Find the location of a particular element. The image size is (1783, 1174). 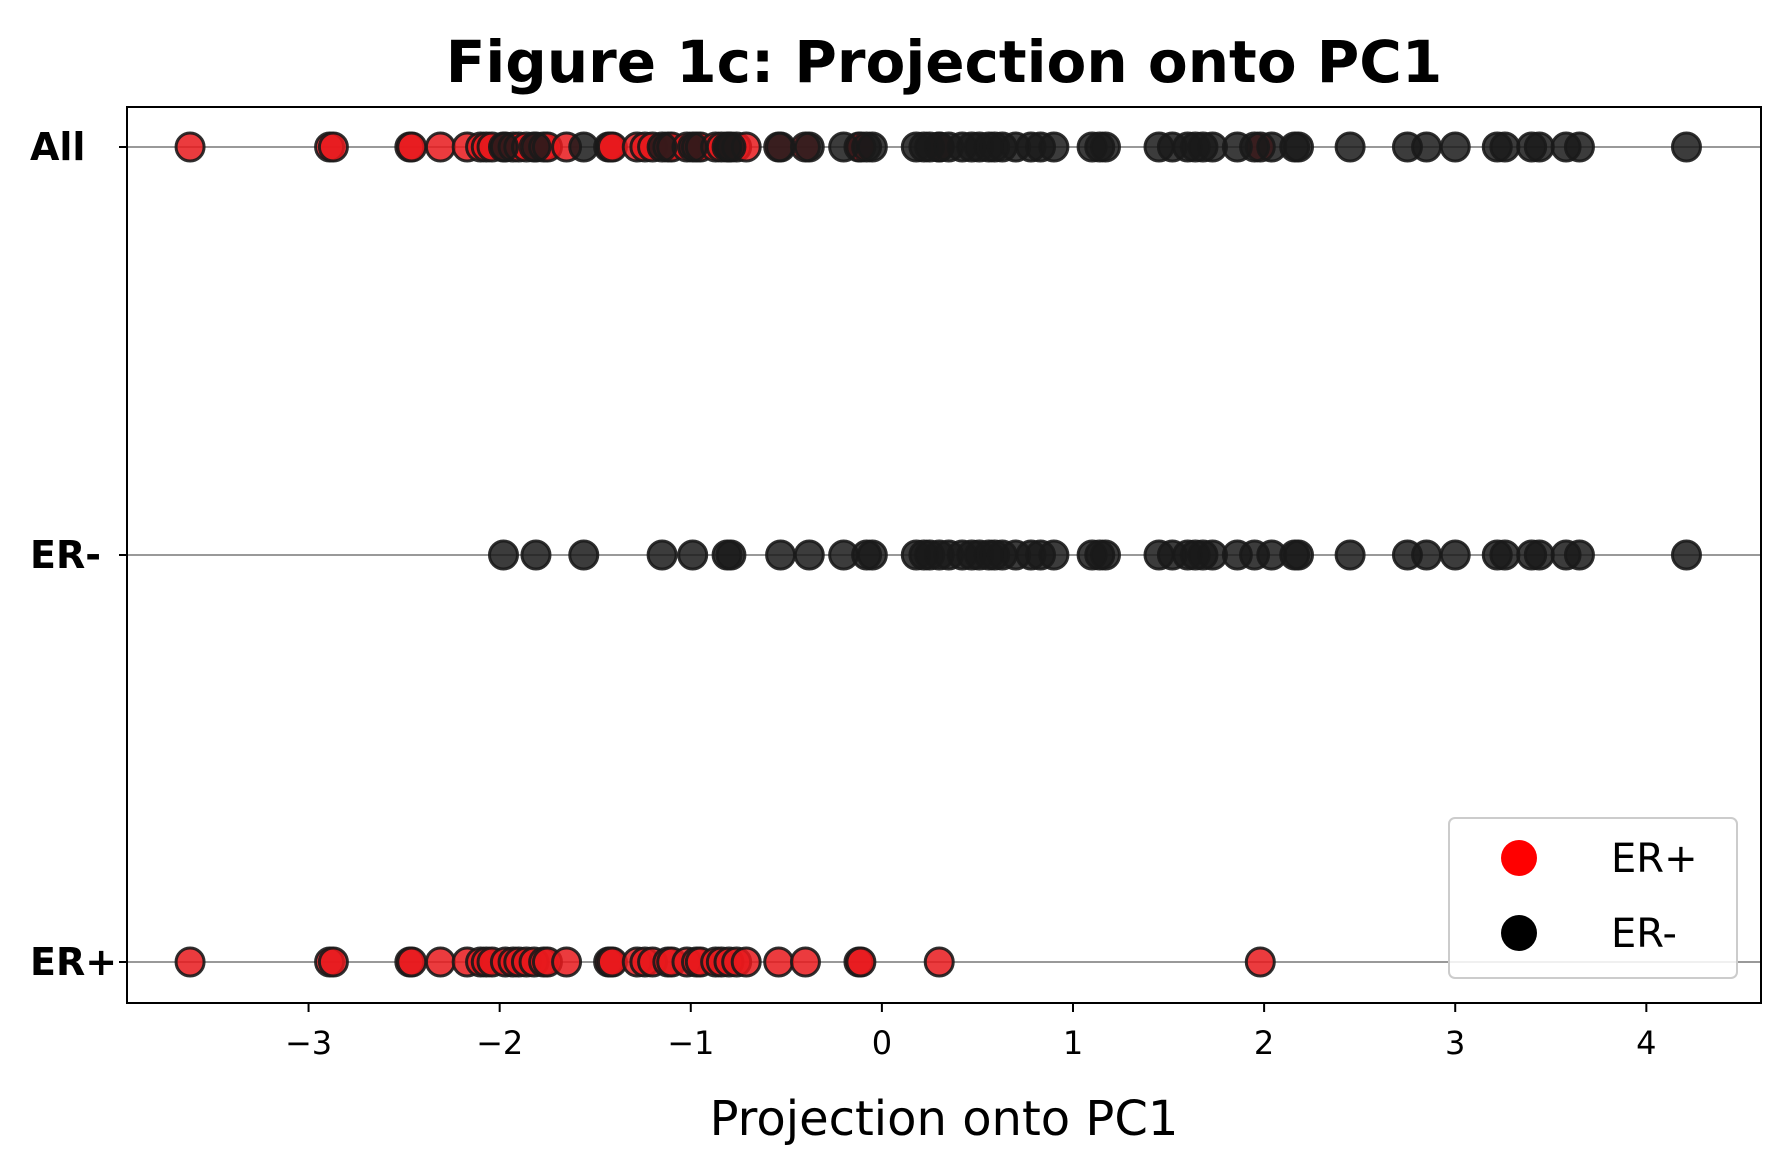

legend: ER+ ER- is located at coordinates (1593, 898).